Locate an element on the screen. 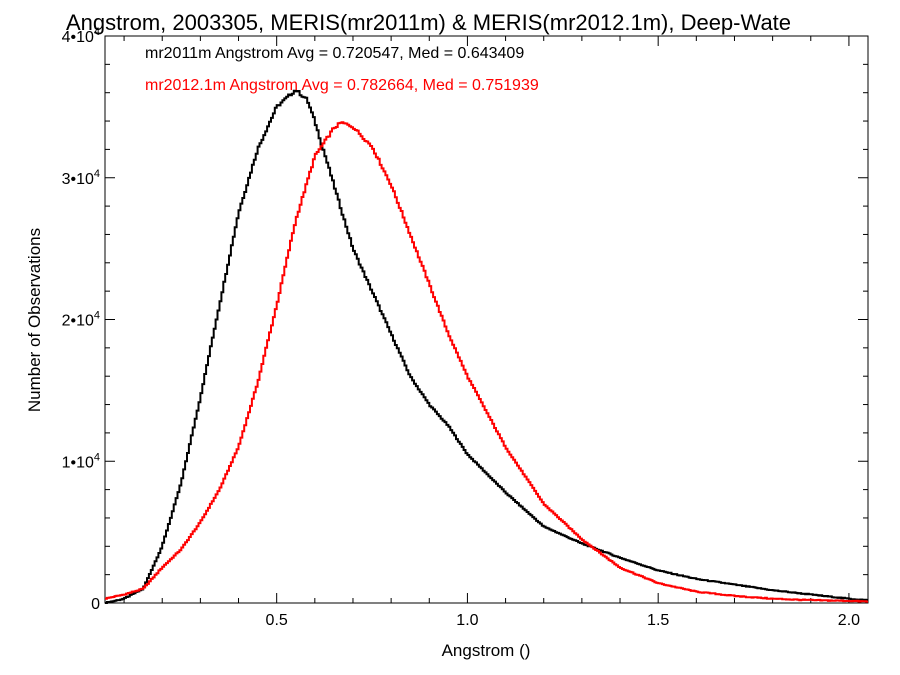 The width and height of the screenshot is (900, 675). x-tick-label: 1.5 is located at coordinates (658, 620).